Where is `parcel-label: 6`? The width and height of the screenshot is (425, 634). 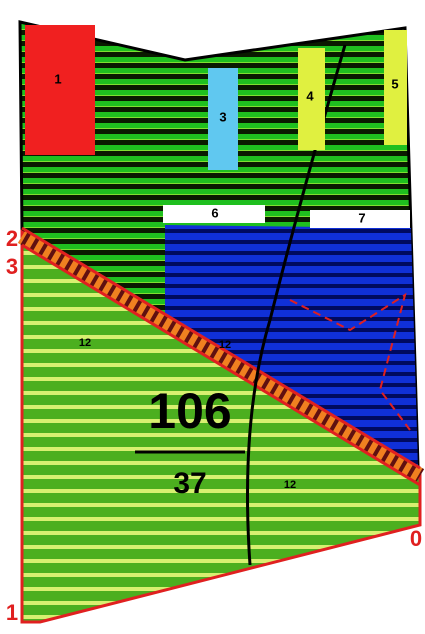 parcel-label: 6 is located at coordinates (214, 212).